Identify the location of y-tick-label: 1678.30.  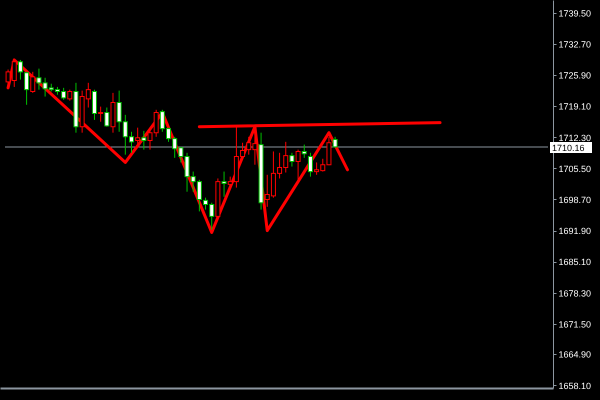
(575, 293).